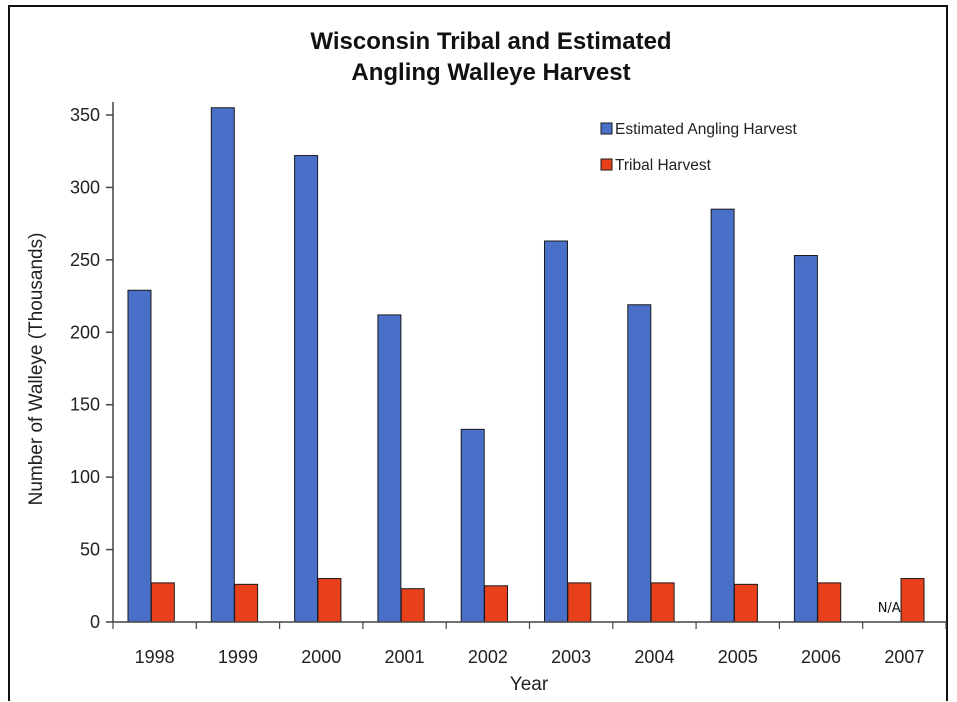 Image resolution: width=957 pixels, height=702 pixels. I want to click on x-tick-label: 1999, so click(238, 657).